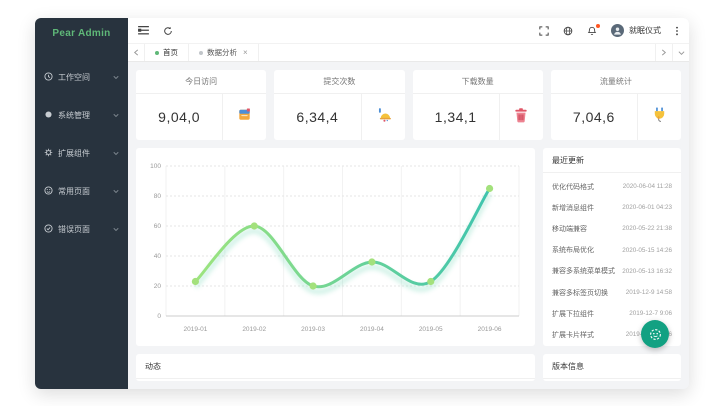  What do you see at coordinates (74, 191) in the screenshot?
I see `sidebar-item-label: 常用页面` at bounding box center [74, 191].